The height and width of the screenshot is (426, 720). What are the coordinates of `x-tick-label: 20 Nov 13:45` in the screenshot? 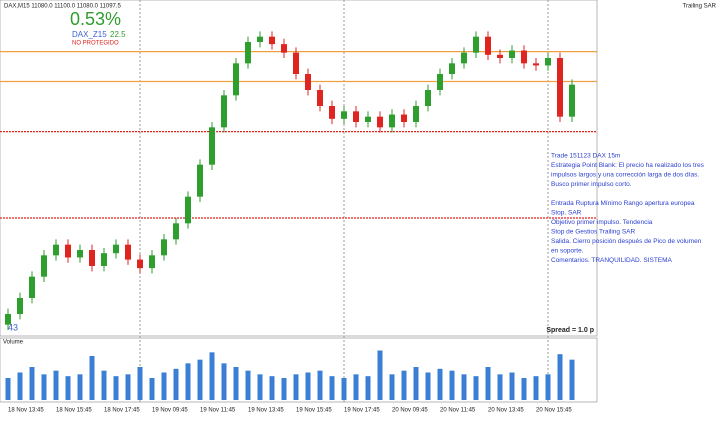 It's located at (506, 411).